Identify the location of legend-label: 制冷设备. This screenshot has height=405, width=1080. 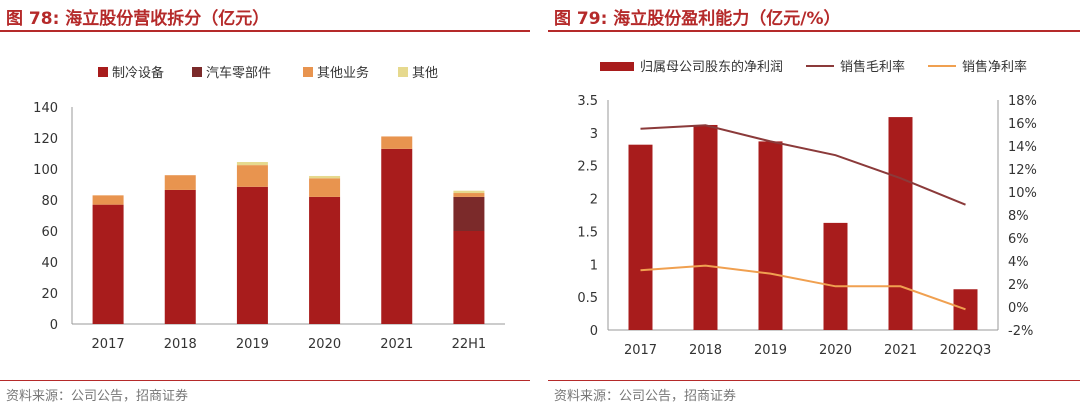
(138, 73).